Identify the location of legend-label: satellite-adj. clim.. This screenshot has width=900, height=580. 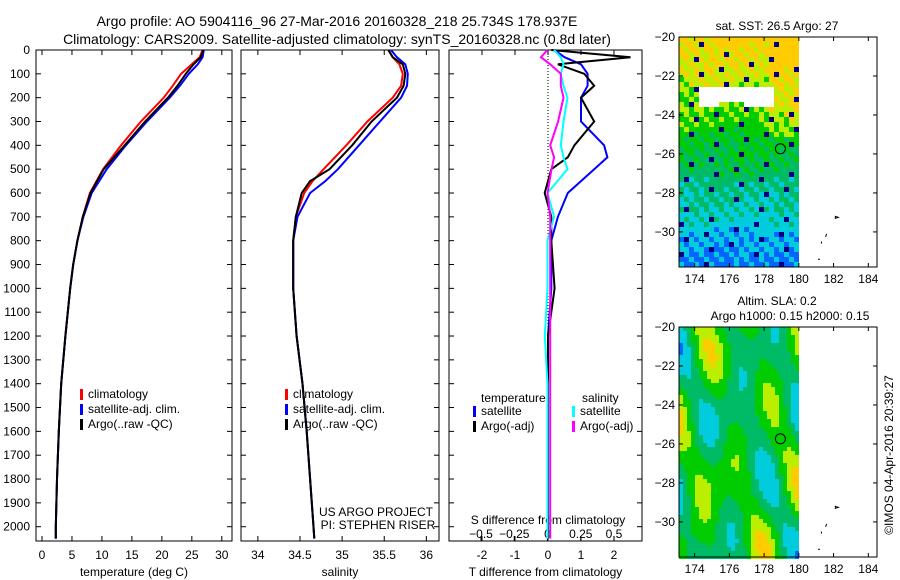
(339, 409).